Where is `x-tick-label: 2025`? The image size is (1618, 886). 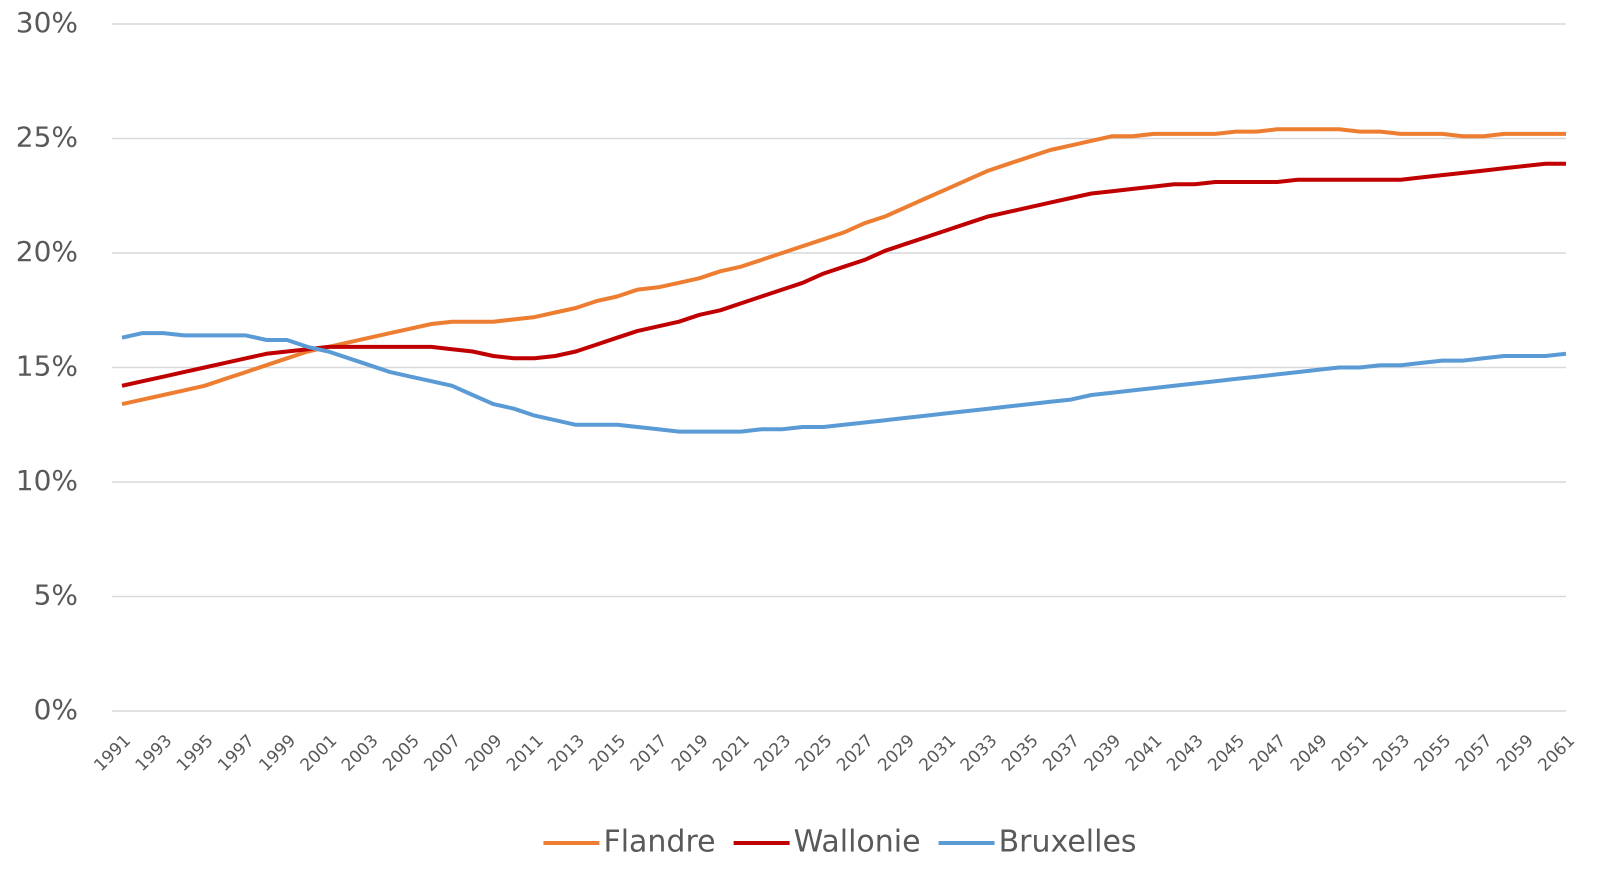 x-tick-label: 2025 is located at coordinates (814, 753).